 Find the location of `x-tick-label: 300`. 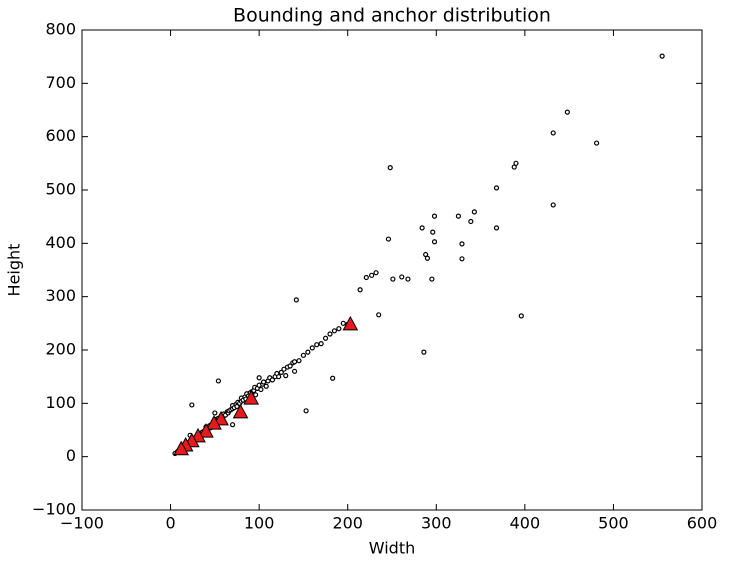

x-tick-label: 300 is located at coordinates (436, 523).